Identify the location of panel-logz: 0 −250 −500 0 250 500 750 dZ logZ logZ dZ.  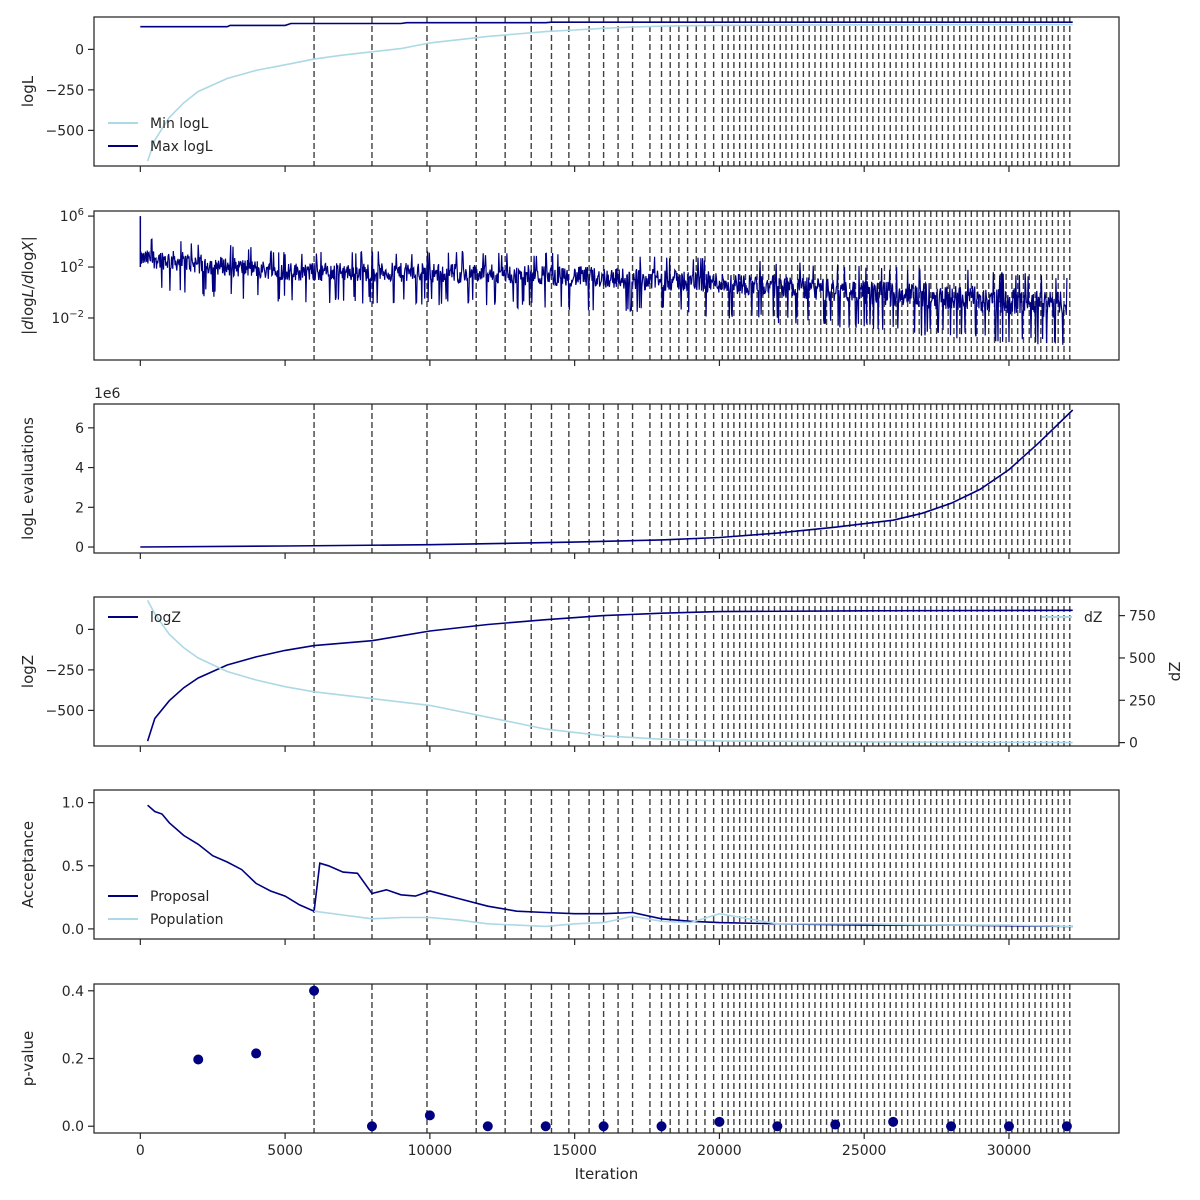
(601, 674).